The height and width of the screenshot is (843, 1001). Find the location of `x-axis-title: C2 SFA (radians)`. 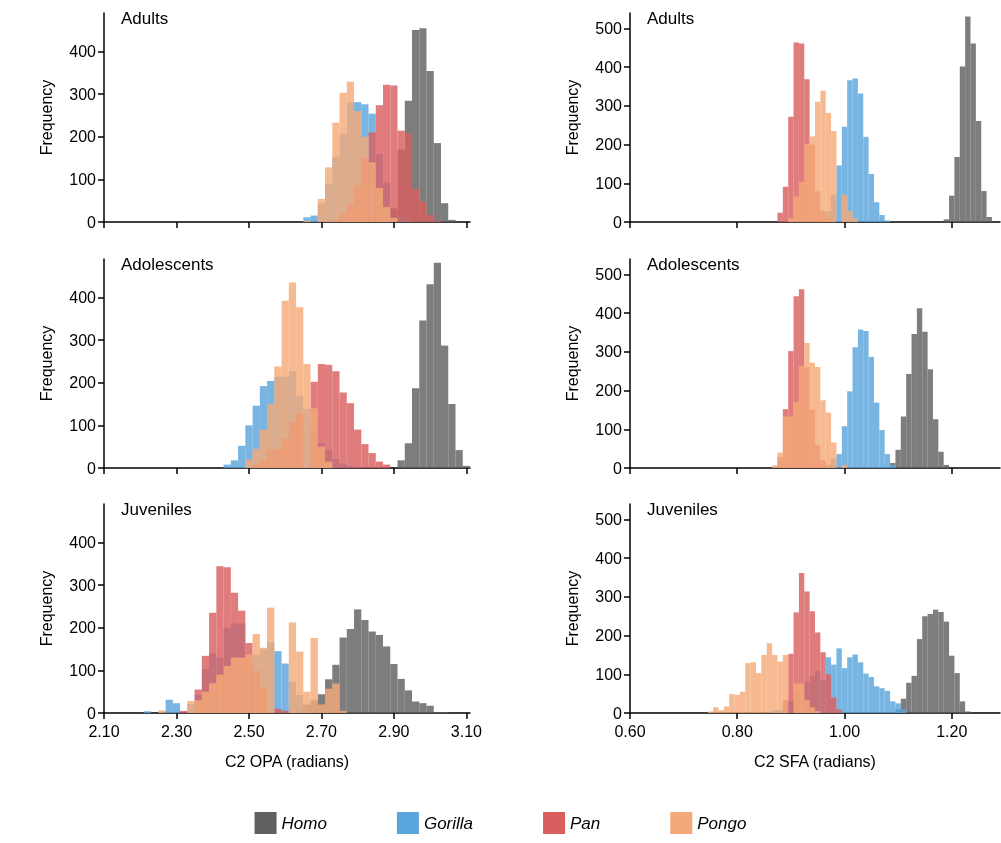

x-axis-title: C2 SFA (radians) is located at coordinates (815, 761).